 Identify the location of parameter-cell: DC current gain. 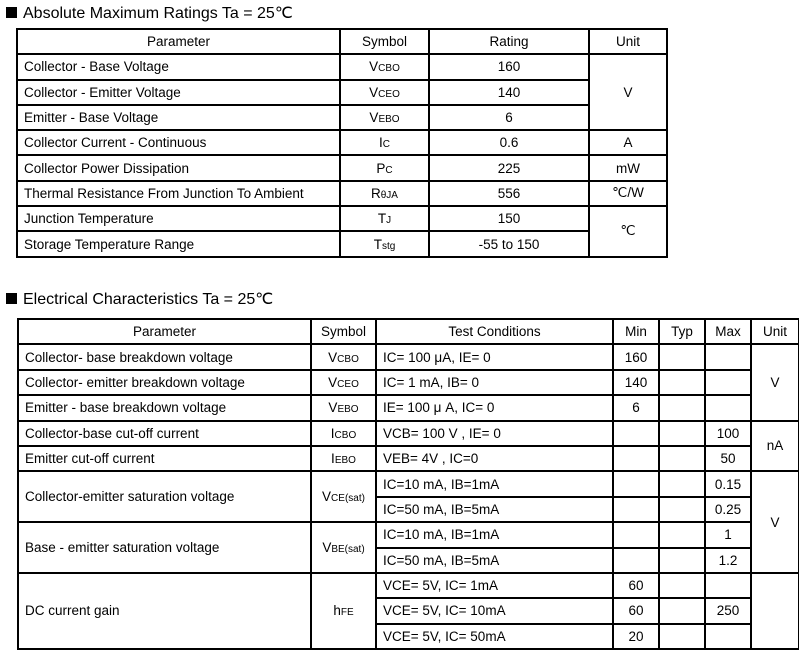
(164, 611).